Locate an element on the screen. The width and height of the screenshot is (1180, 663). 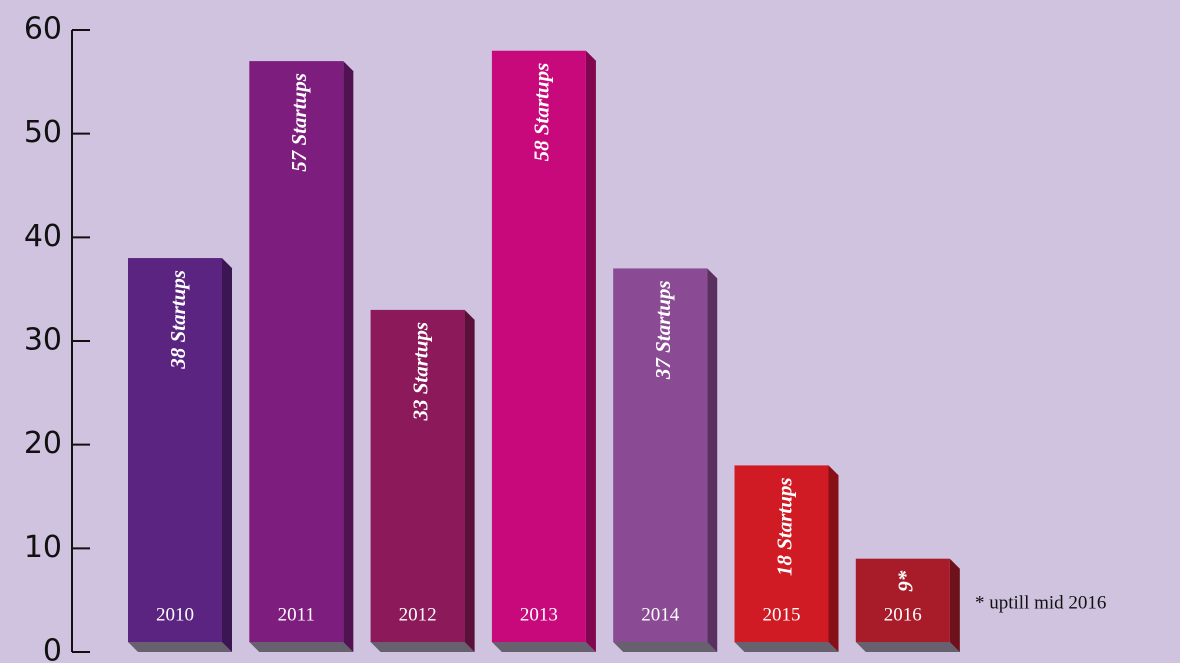
y-tick-label: 40 is located at coordinates (43, 236).